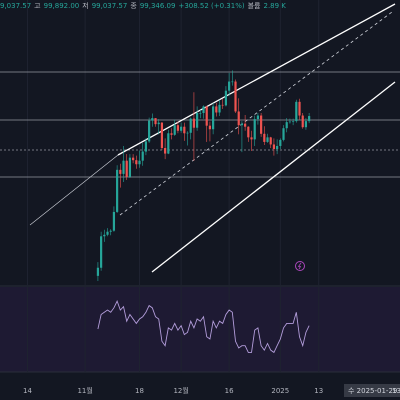  Describe the element at coordinates (254, 5) in the screenshot. I see `header-item: 볼륨` at that location.